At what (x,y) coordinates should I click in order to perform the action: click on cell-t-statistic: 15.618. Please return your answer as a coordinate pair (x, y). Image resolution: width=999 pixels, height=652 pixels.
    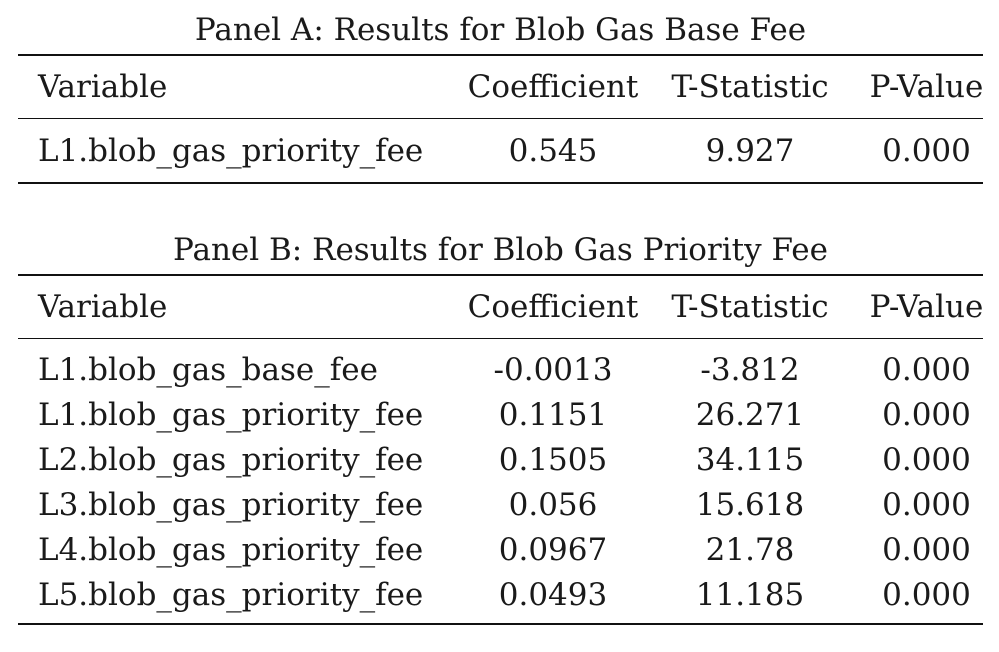
    Looking at the image, I should click on (750, 504).